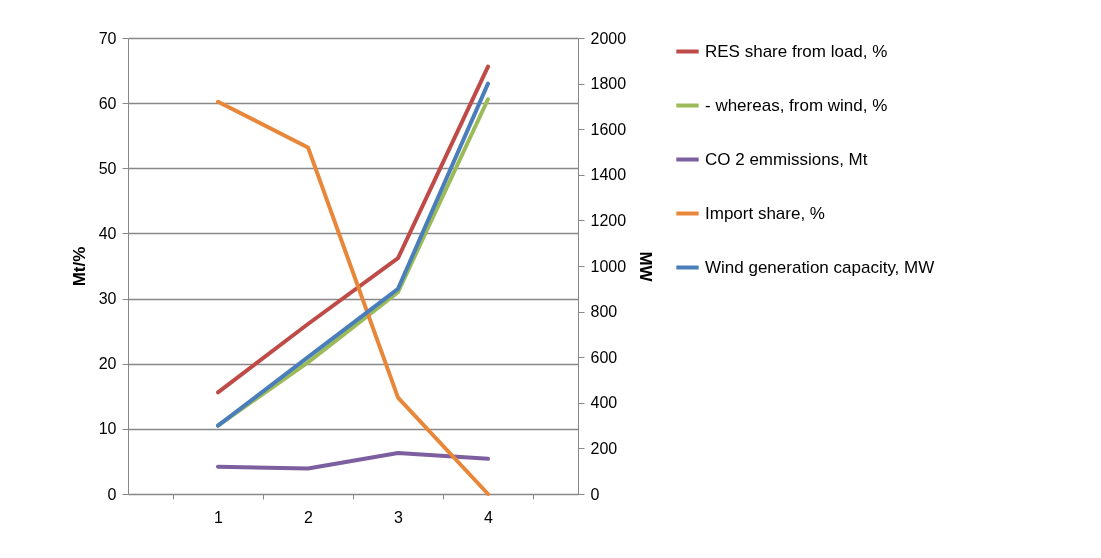  Describe the element at coordinates (604, 312) in the screenshot. I see `y2-tick-label: 800` at that location.